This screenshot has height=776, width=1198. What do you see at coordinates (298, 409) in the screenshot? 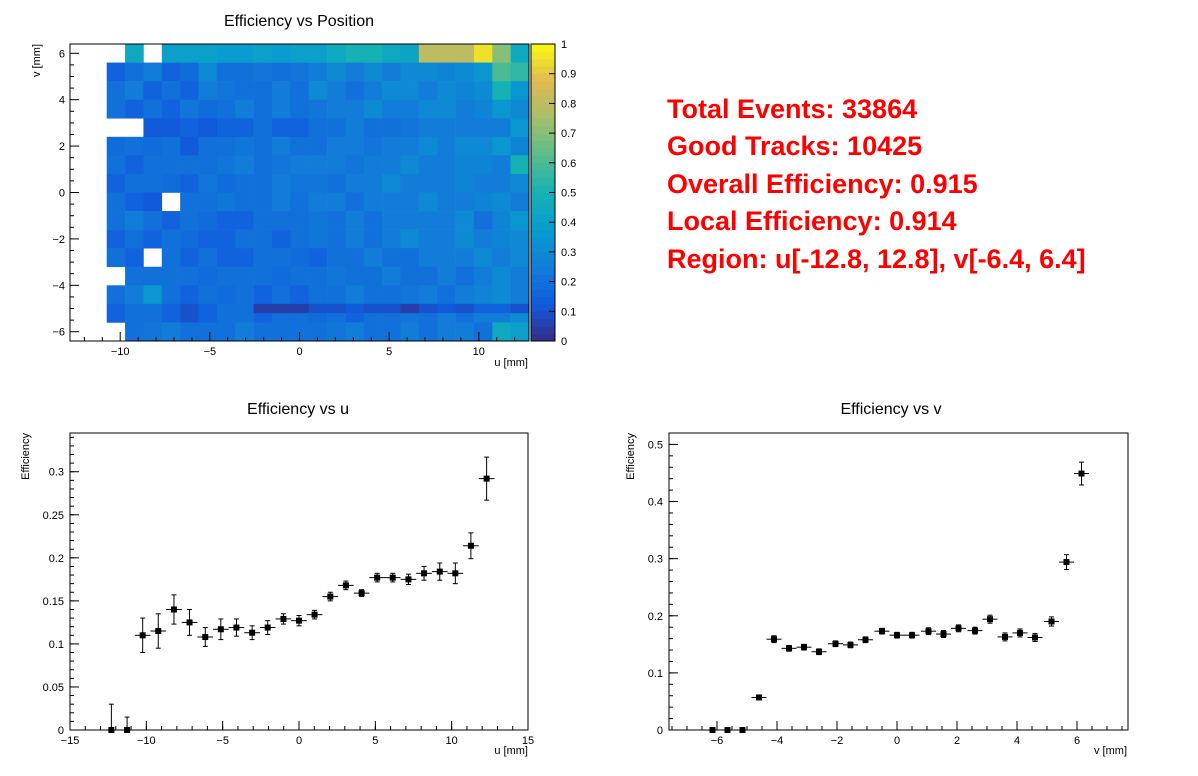
I see `eff-vs-u-title: Efficiency vs u` at bounding box center [298, 409].